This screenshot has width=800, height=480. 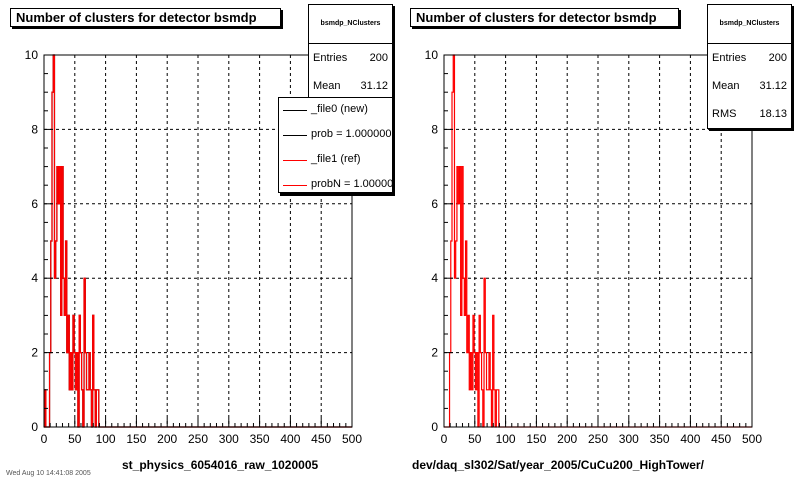 I want to click on right-x-tick-label: 200, so click(x=567, y=439).